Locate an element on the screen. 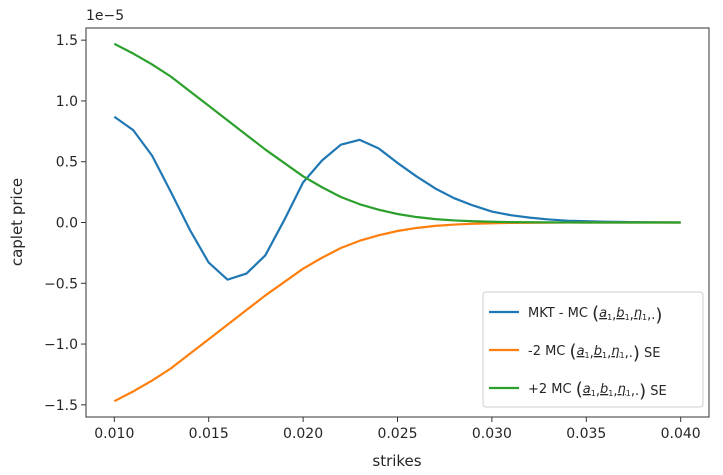 The height and width of the screenshot is (475, 723). x-axis-ticks: 0.010 0.015 0.020 0.025 0.030 0.035 0.040 is located at coordinates (397, 429).